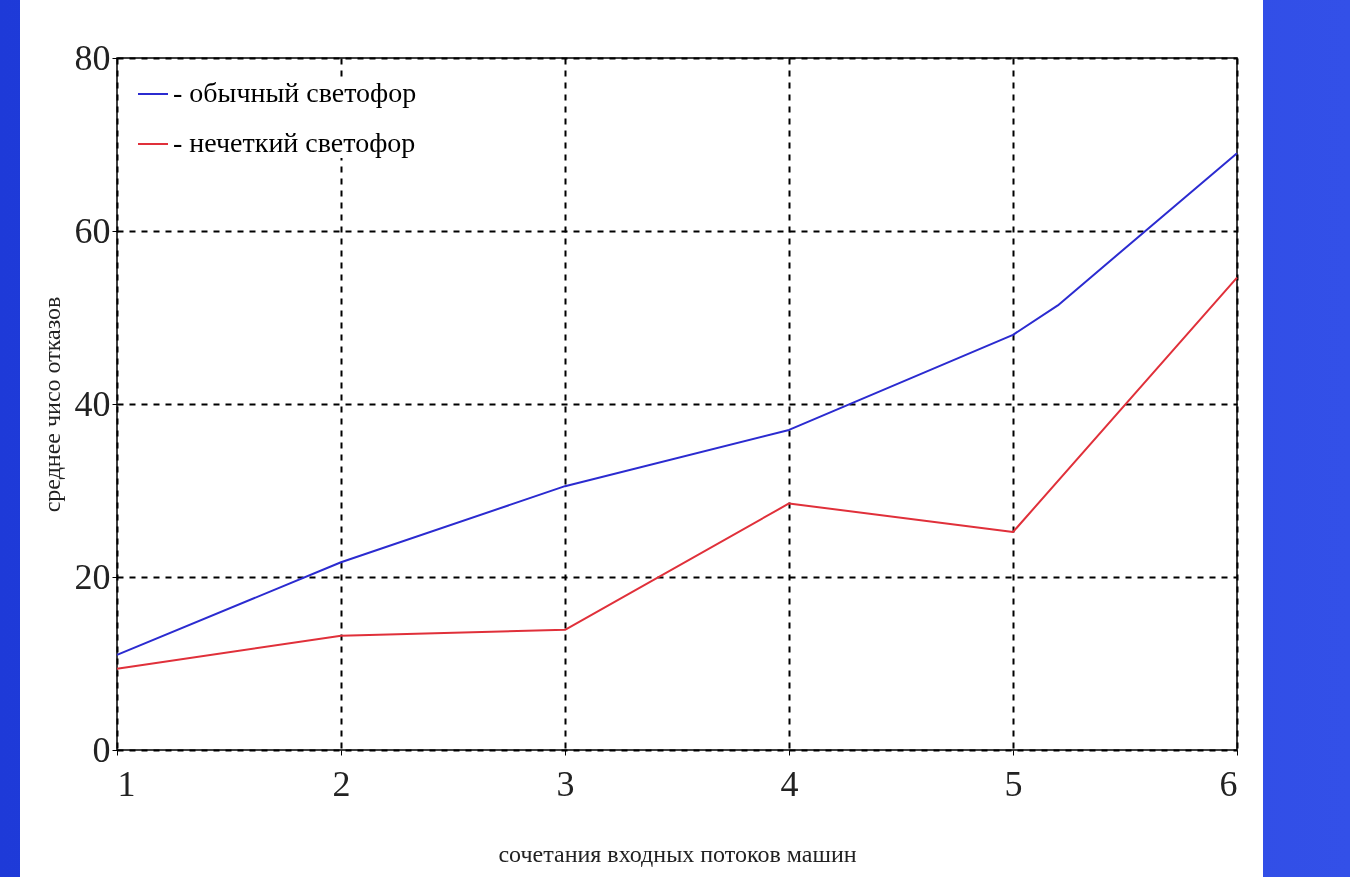 This screenshot has width=1350, height=877. Describe the element at coordinates (295, 92) in the screenshot. I see `legend-label: - обычный светофор` at that location.